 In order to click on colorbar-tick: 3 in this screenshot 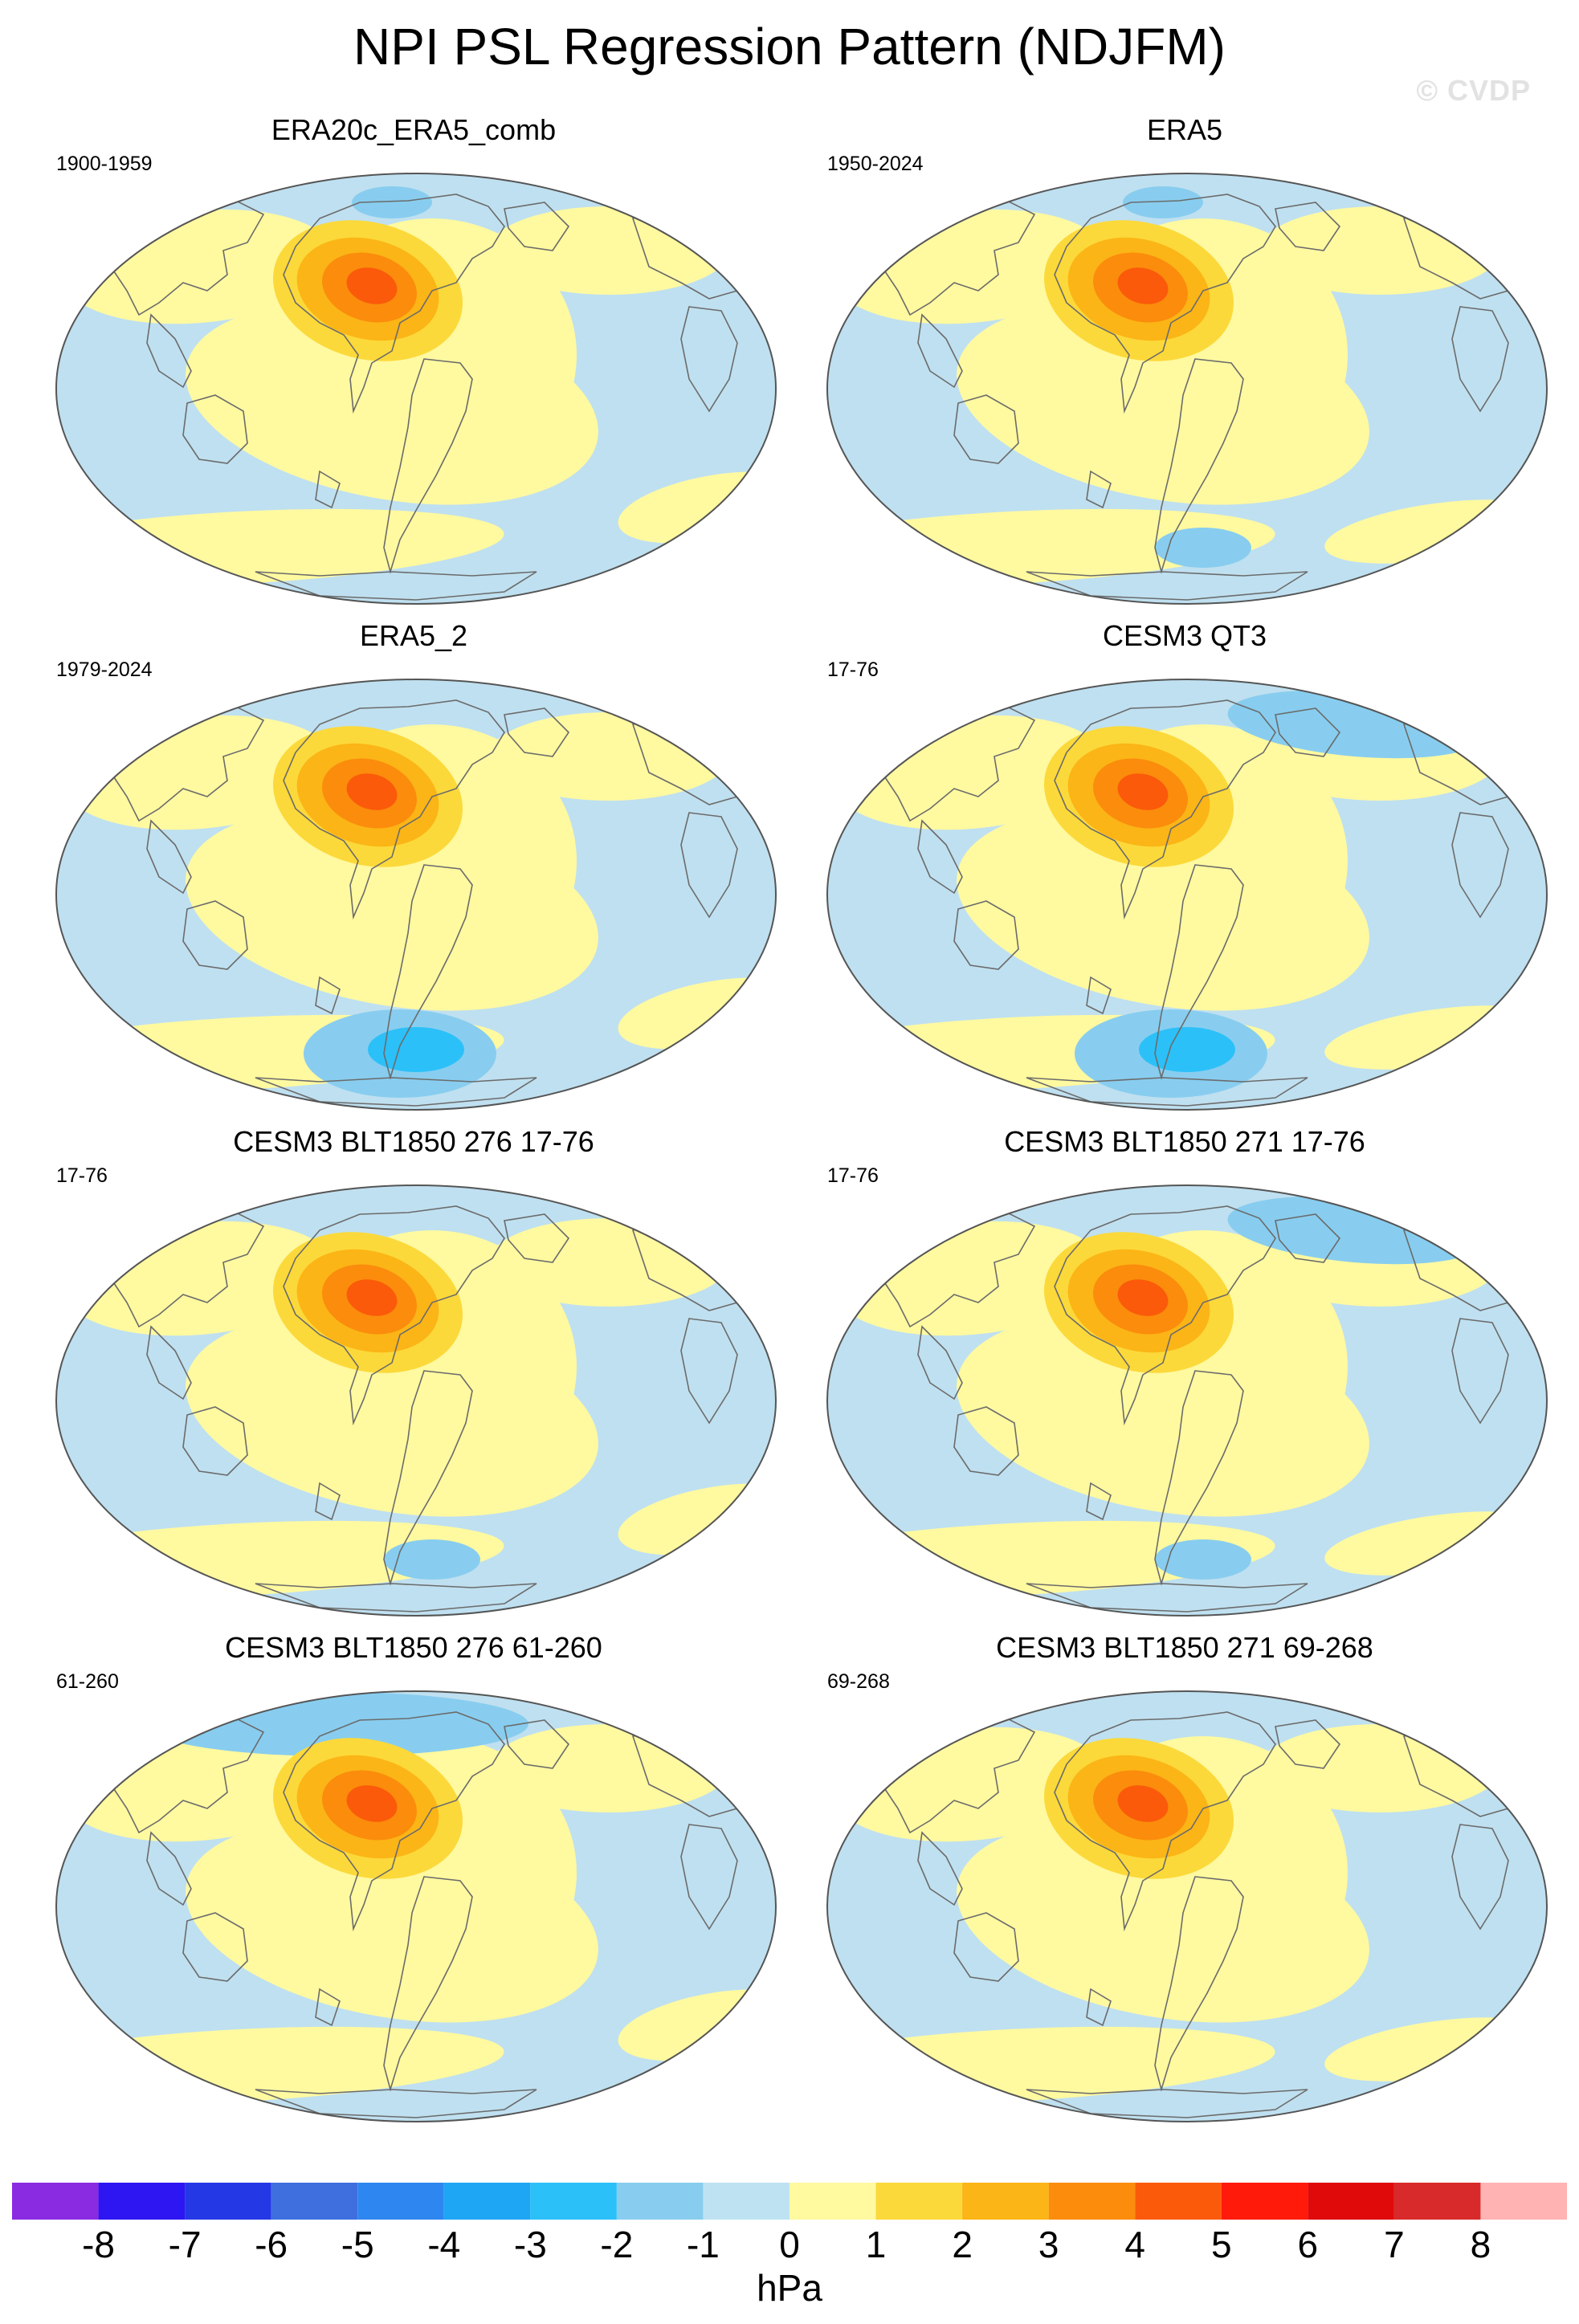, I will do `click(1048, 2245)`.